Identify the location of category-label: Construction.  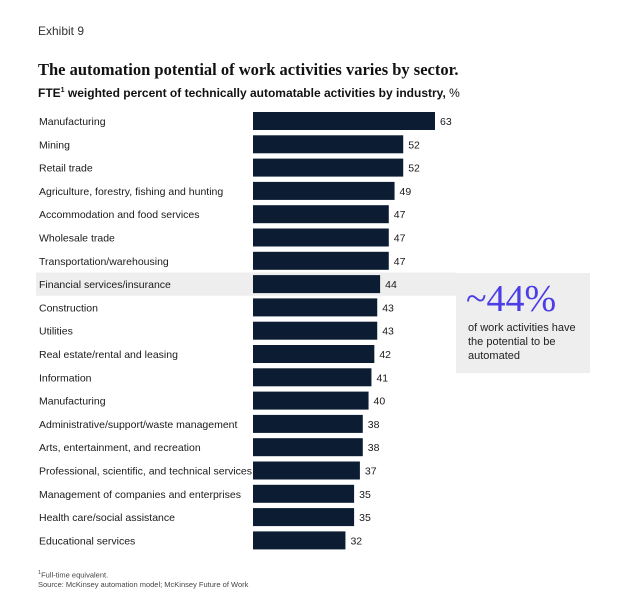
(68, 308).